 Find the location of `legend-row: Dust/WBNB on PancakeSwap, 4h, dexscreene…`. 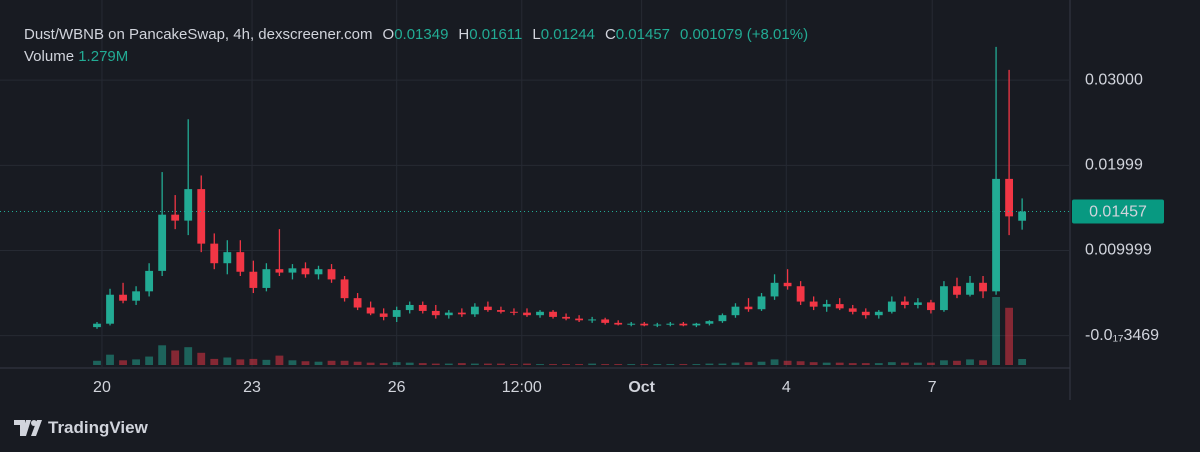

legend-row: Dust/WBNB on PancakeSwap, 4h, dexscreene… is located at coordinates (416, 35).